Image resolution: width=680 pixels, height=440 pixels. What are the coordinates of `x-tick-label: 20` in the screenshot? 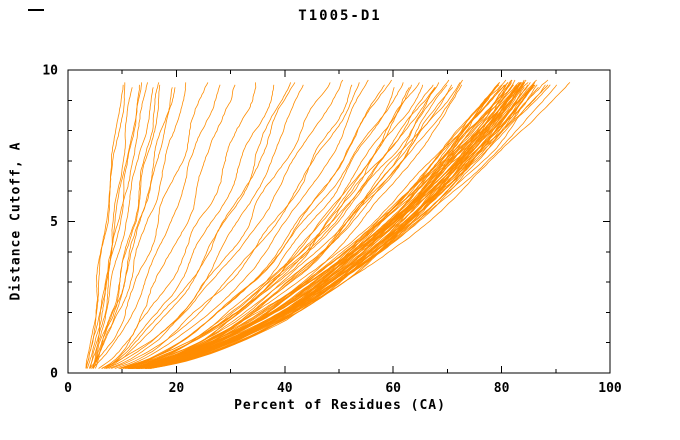 It's located at (177, 388).